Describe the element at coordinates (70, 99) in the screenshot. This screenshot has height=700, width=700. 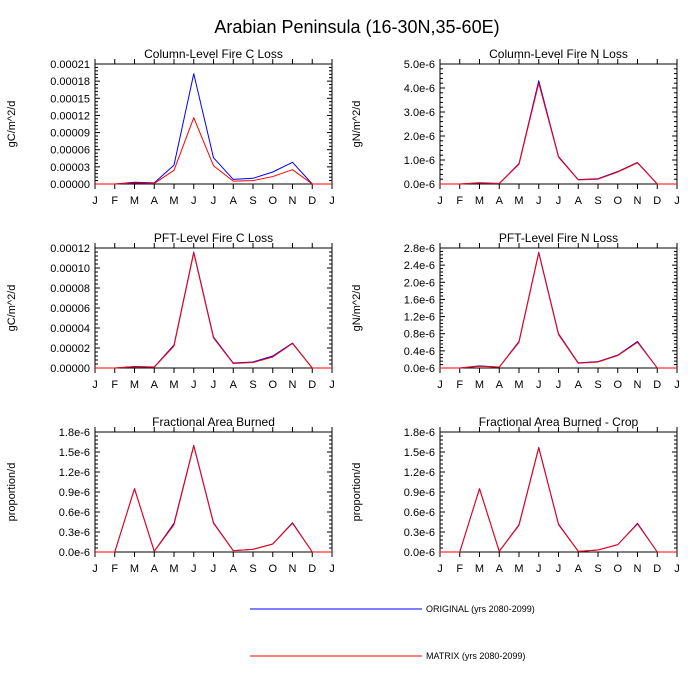
I see `y-tick-label: 0.00015` at that location.